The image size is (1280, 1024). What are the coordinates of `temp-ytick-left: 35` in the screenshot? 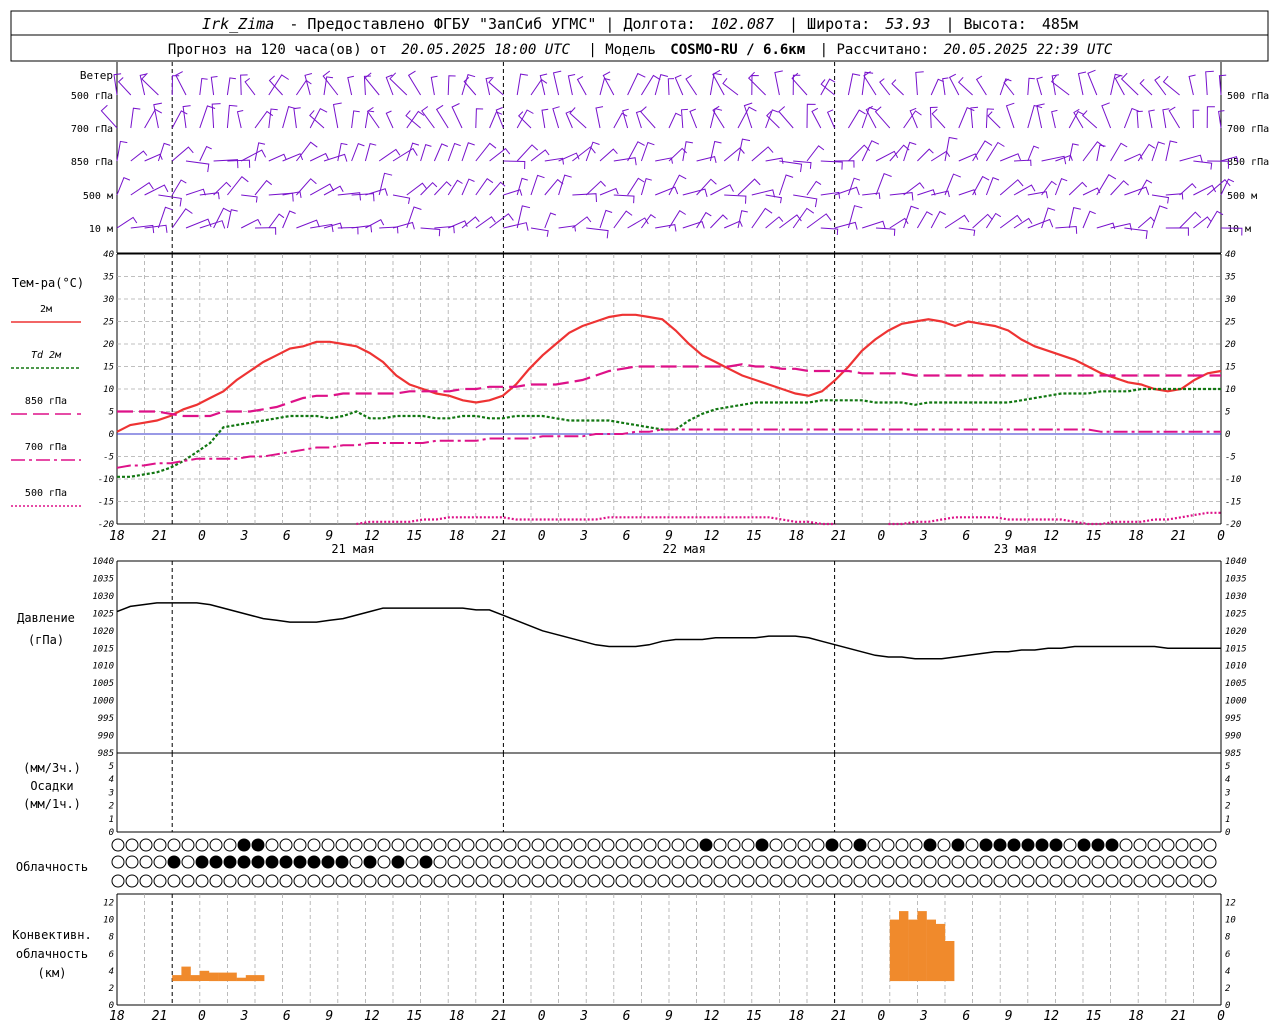 It's located at (108, 278).